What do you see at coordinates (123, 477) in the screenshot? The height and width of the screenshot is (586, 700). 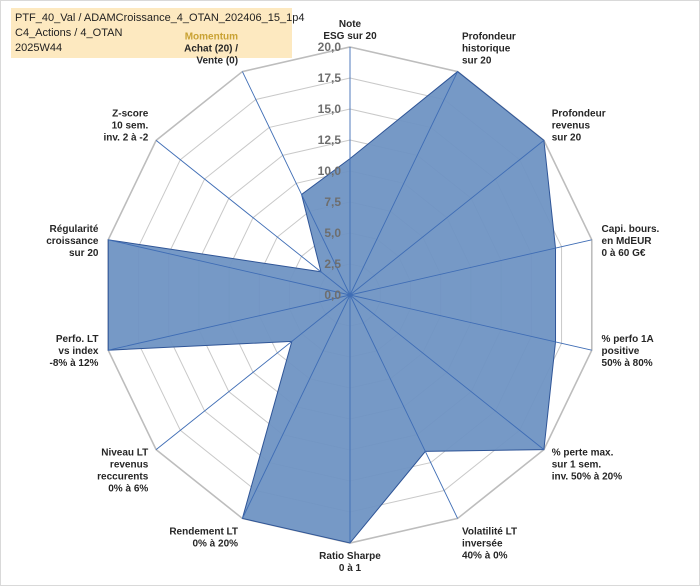 I see `axis-label: reccurents` at bounding box center [123, 477].